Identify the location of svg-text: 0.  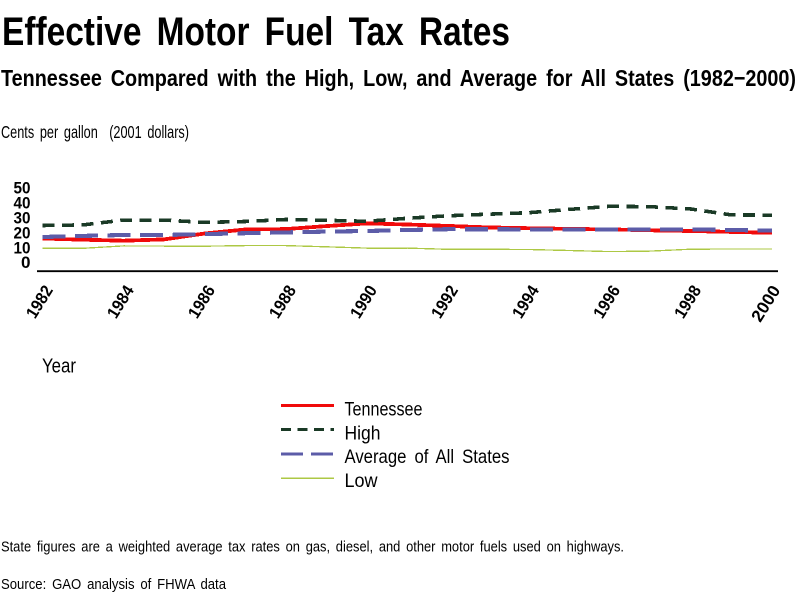
(26, 262).